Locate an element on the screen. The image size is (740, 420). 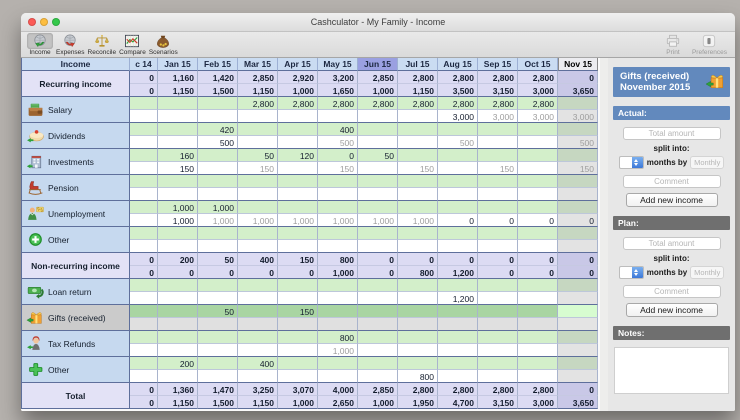
close-button is located at coordinates (32, 22).